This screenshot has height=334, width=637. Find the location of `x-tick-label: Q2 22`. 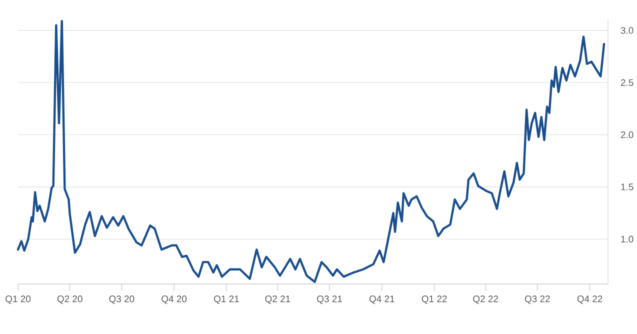

x-tick-label: Q2 22 is located at coordinates (485, 300).